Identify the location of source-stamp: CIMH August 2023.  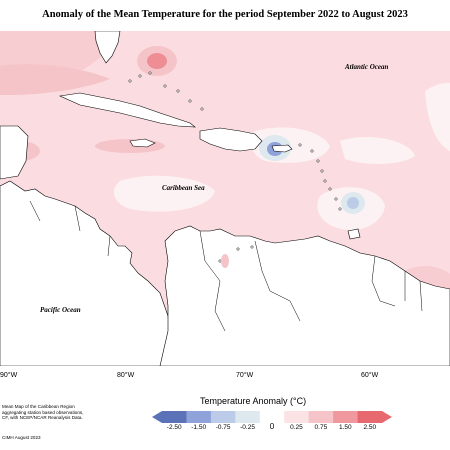
(21, 437).